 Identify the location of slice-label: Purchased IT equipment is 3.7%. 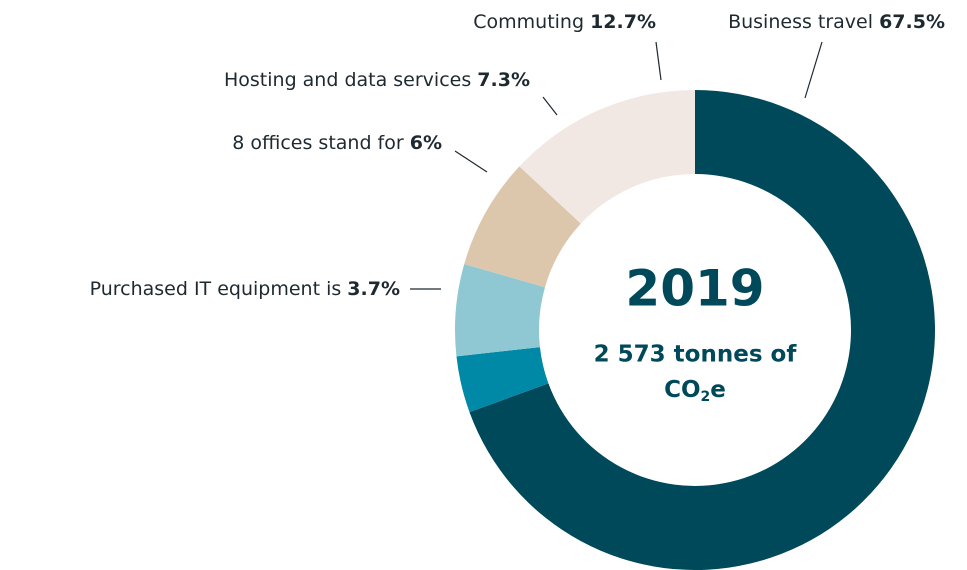
(245, 289).